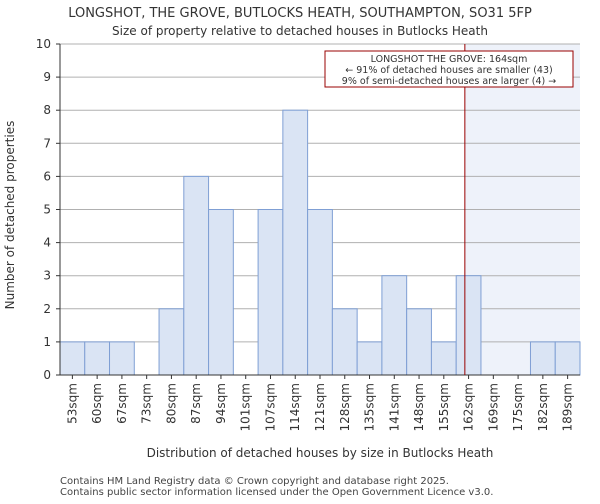  I want to click on bar-114sqm, so click(295, 242).